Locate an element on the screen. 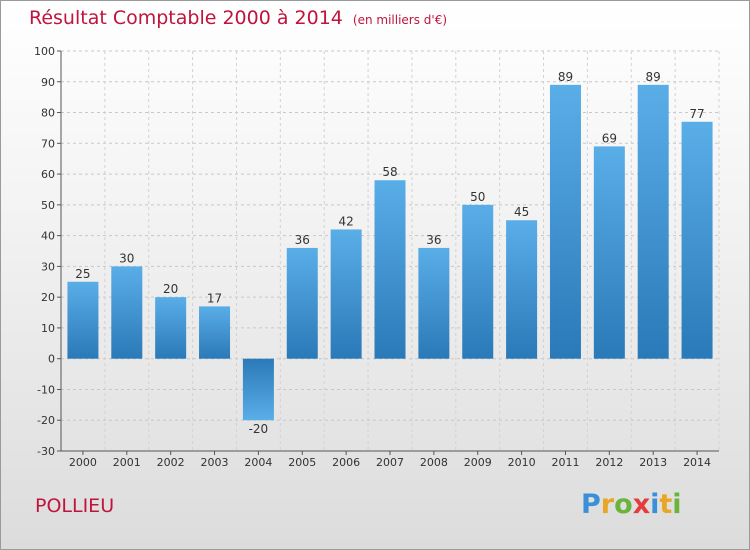 The width and height of the screenshot is (750, 550). logo-letter: t is located at coordinates (666, 504).